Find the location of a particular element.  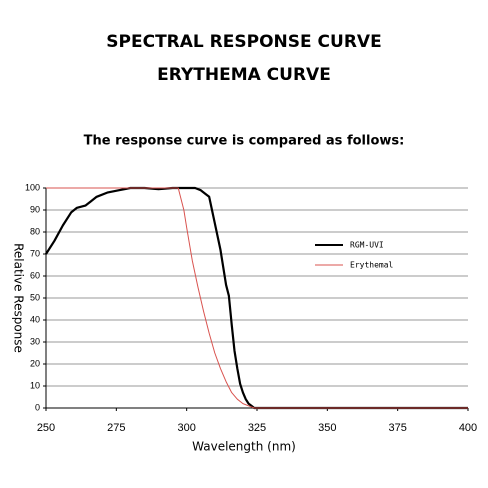

y-tick-label: 0 is located at coordinates (37, 407).